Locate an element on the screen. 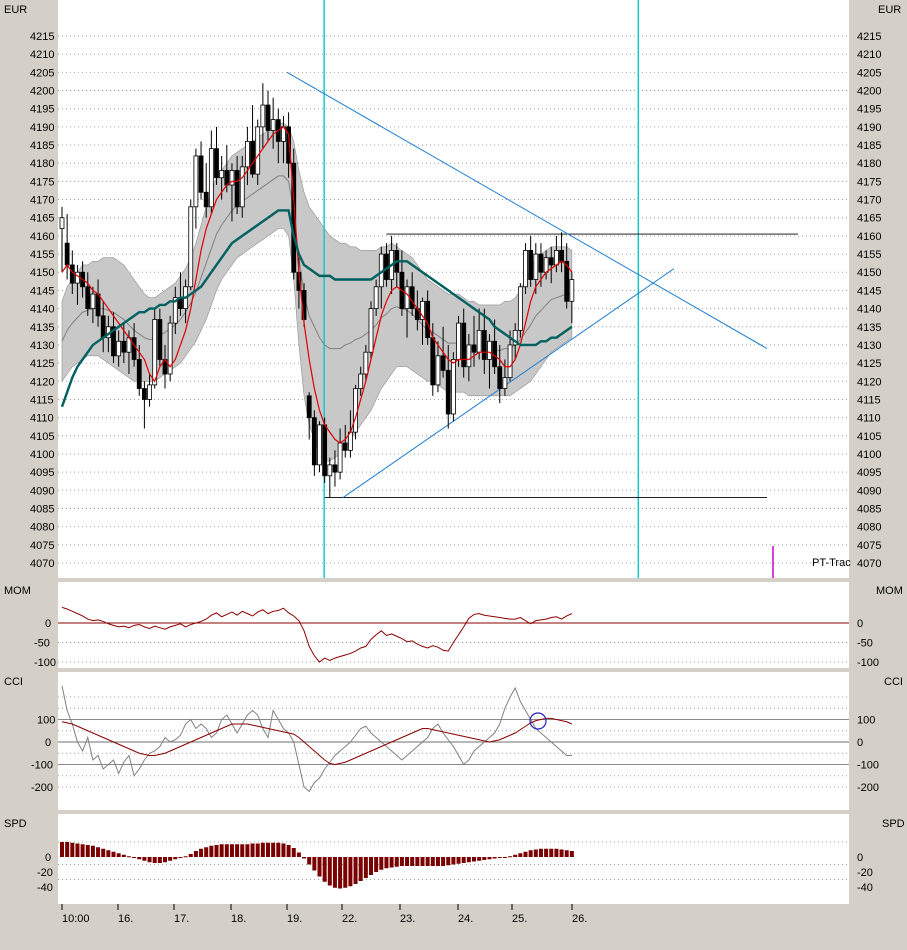  price-tick-label-right: 4160 is located at coordinates (869, 237).